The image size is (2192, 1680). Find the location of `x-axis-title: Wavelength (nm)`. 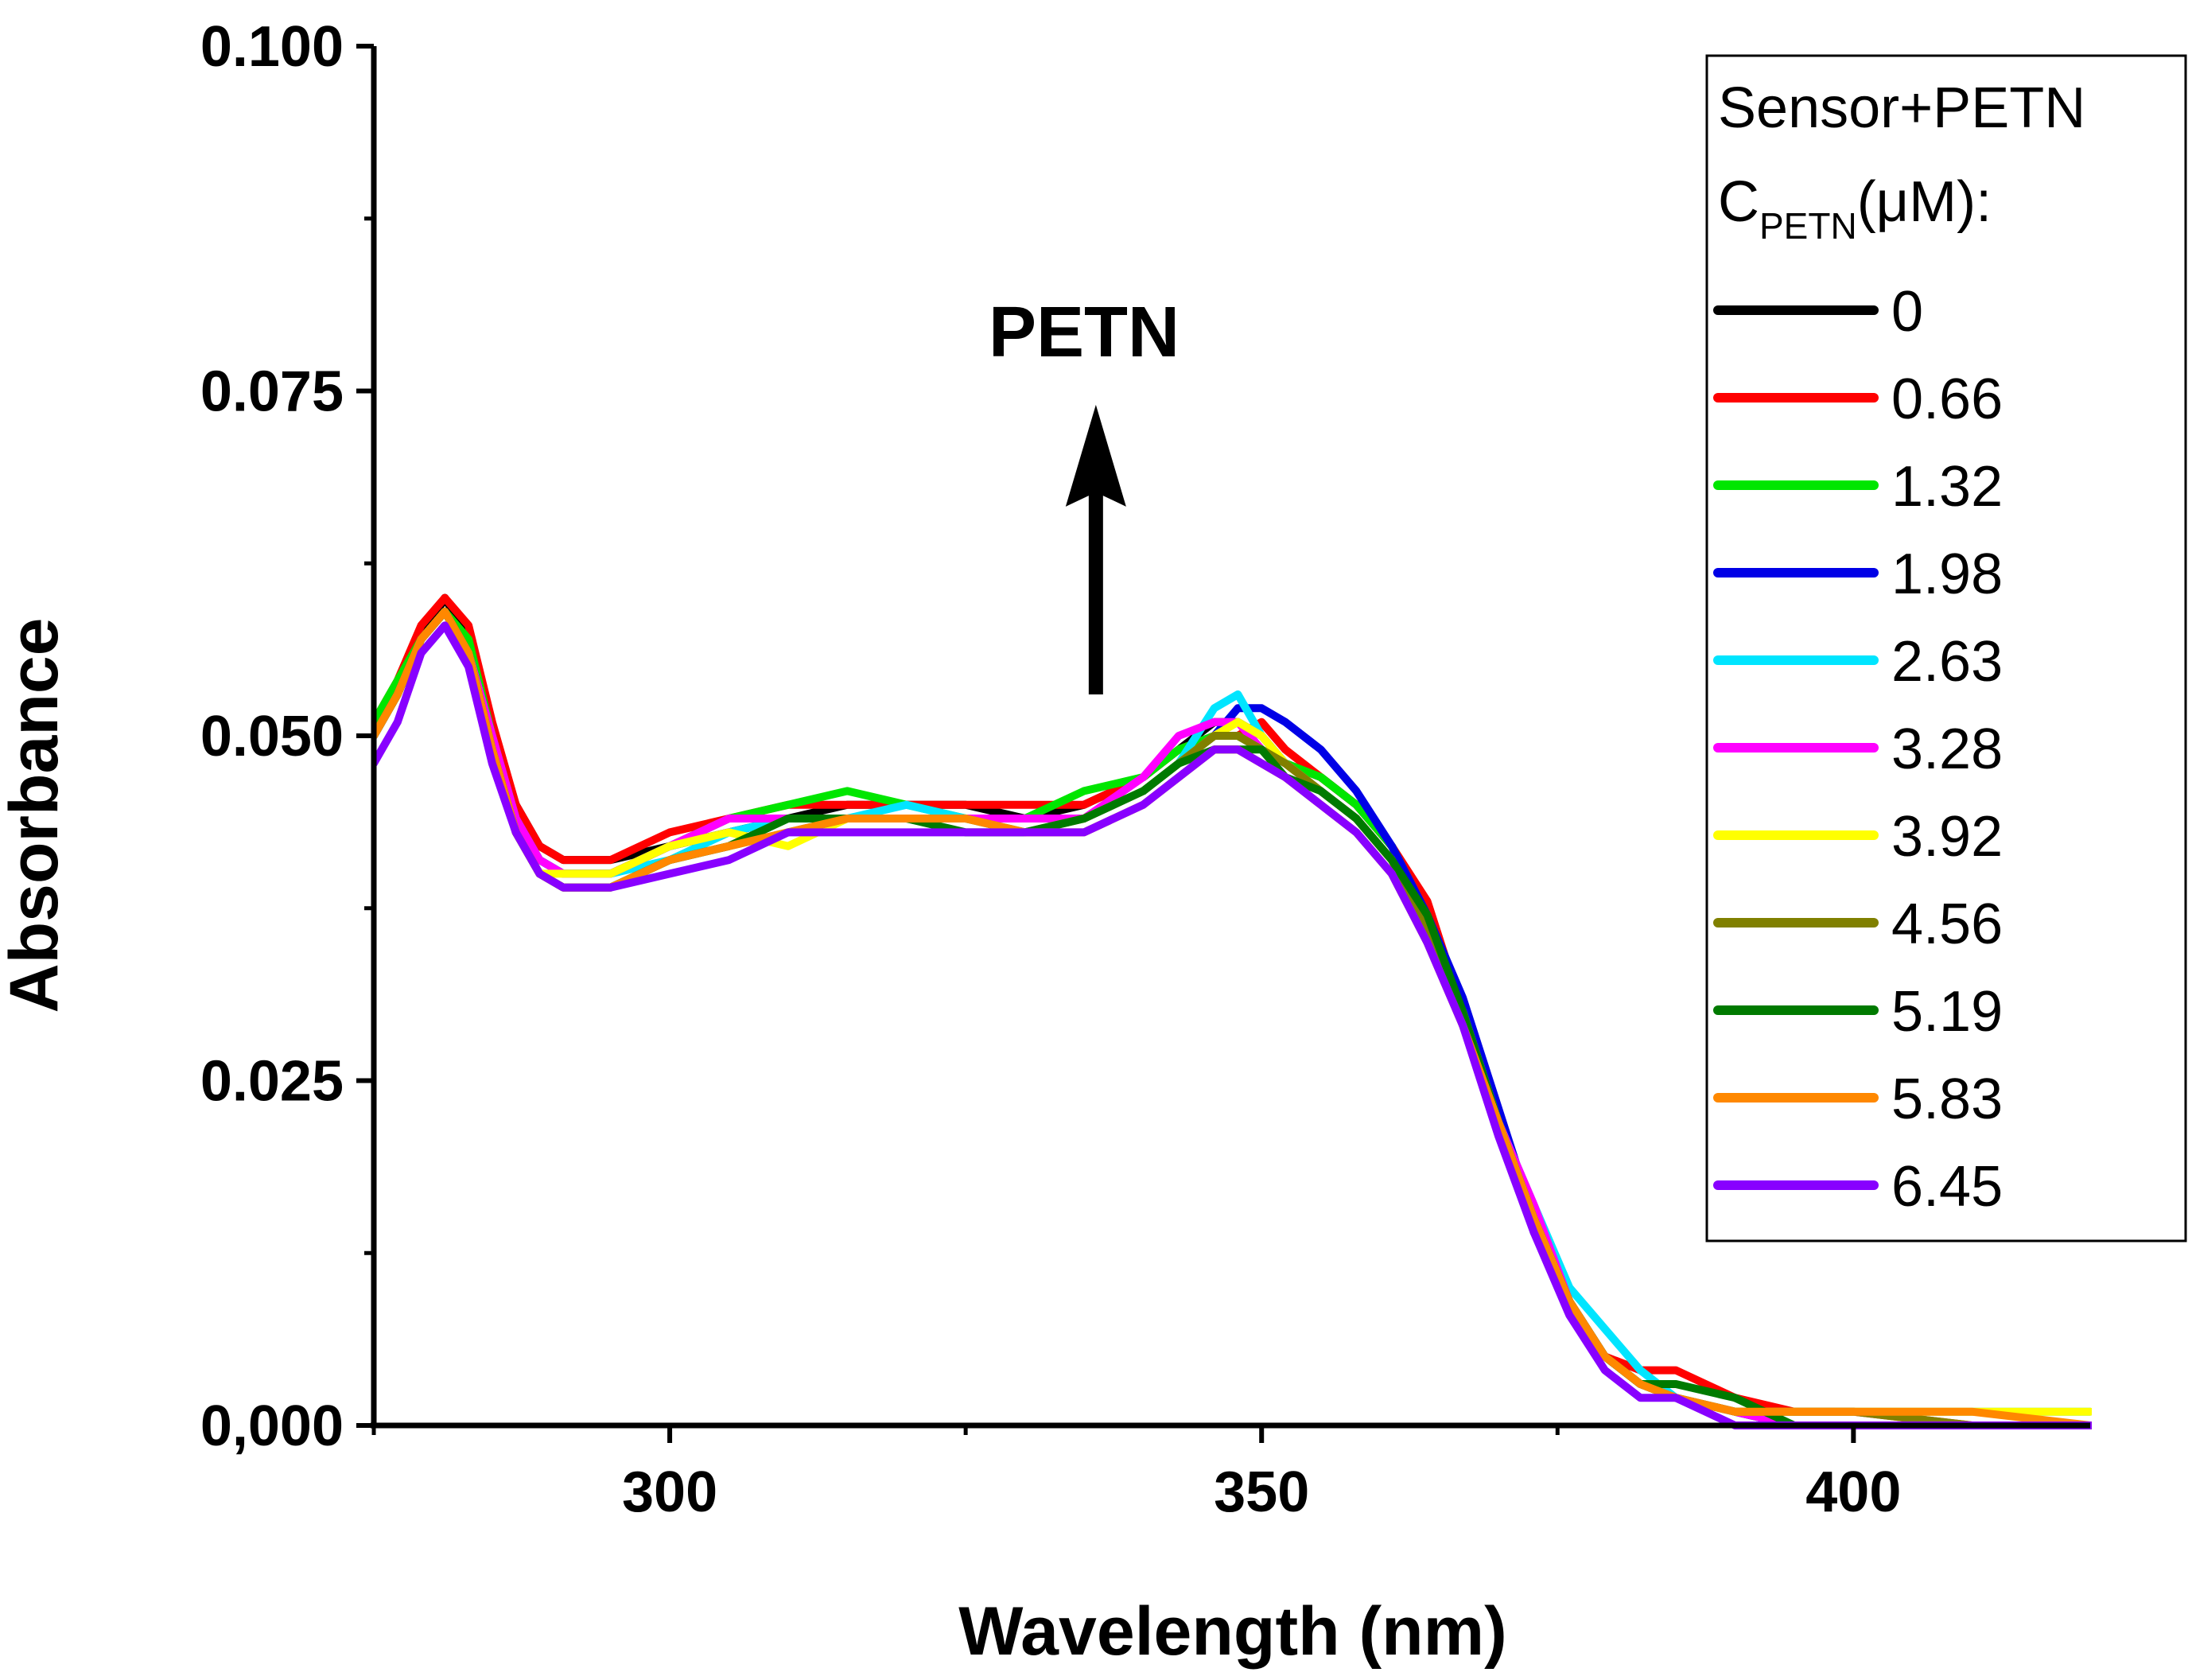

x-axis-title: Wavelength (nm) is located at coordinates (1232, 1631).